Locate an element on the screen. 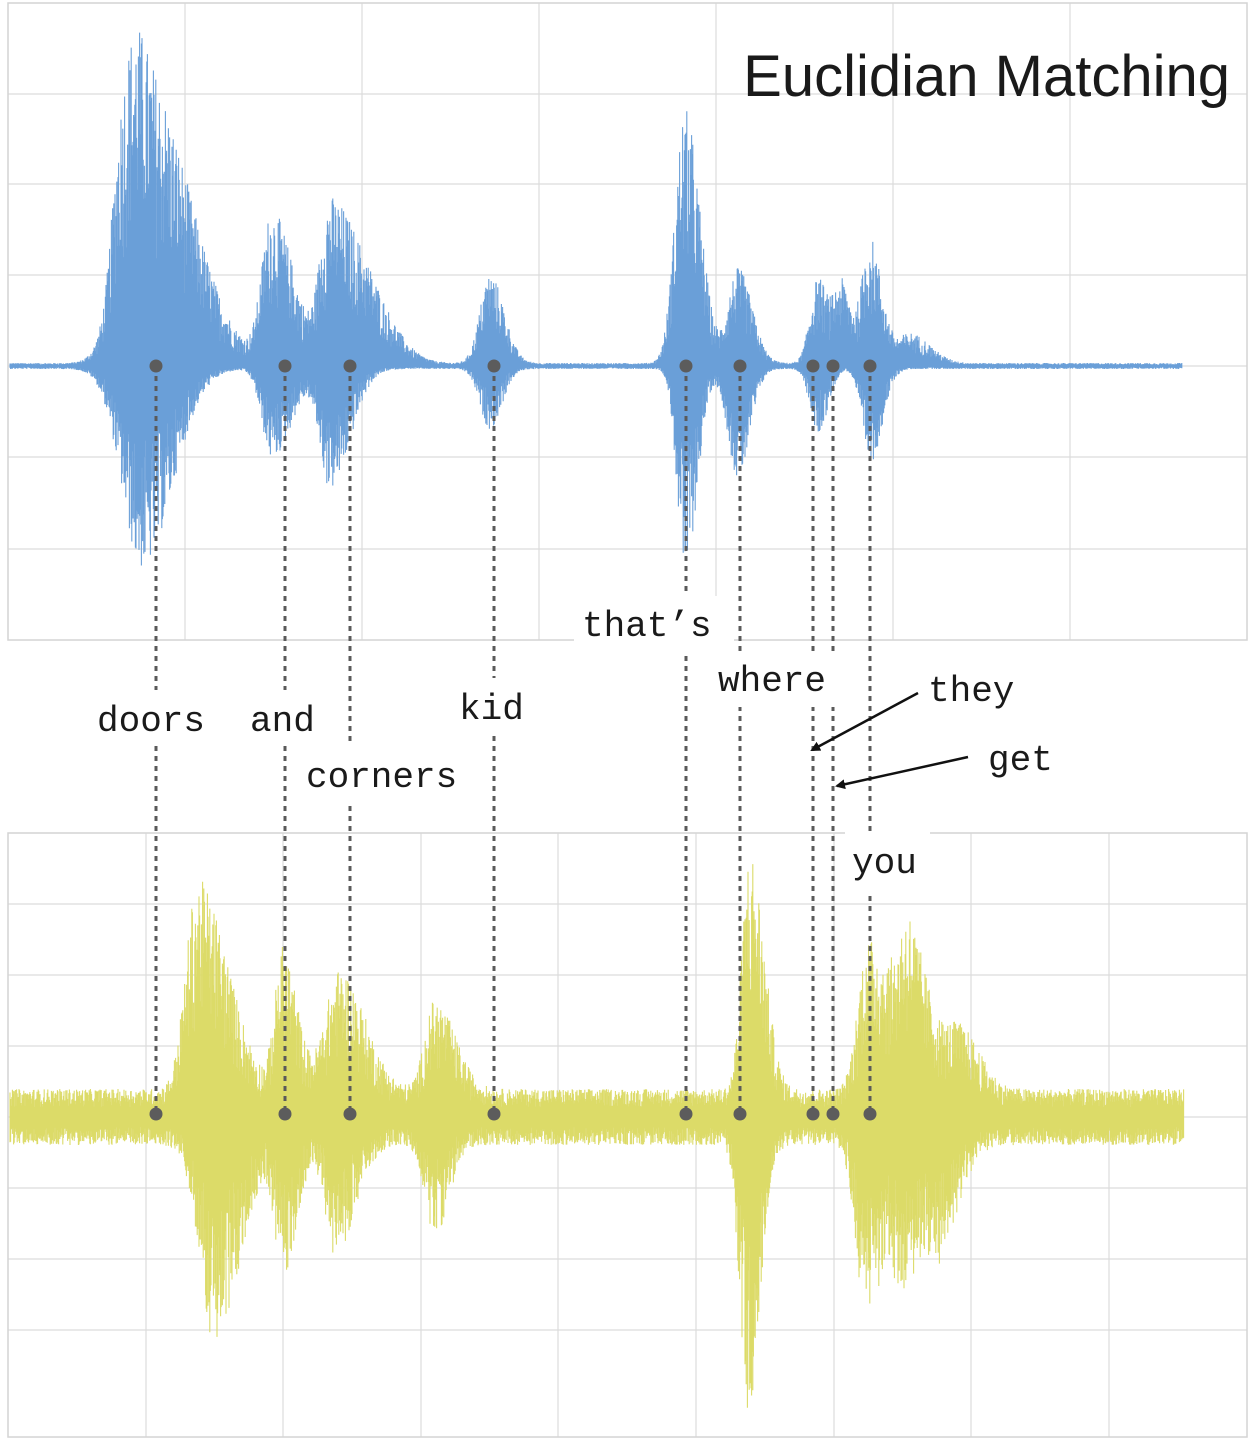  figure-title: Euclidian Matching is located at coordinates (986, 76).